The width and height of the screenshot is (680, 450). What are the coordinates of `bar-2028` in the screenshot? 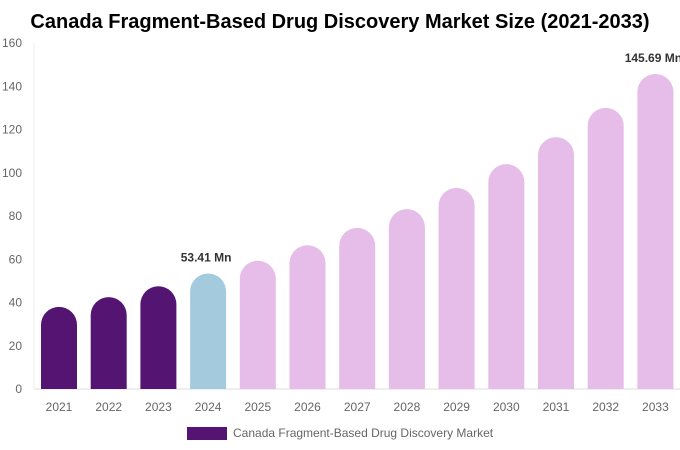 It's located at (406, 299).